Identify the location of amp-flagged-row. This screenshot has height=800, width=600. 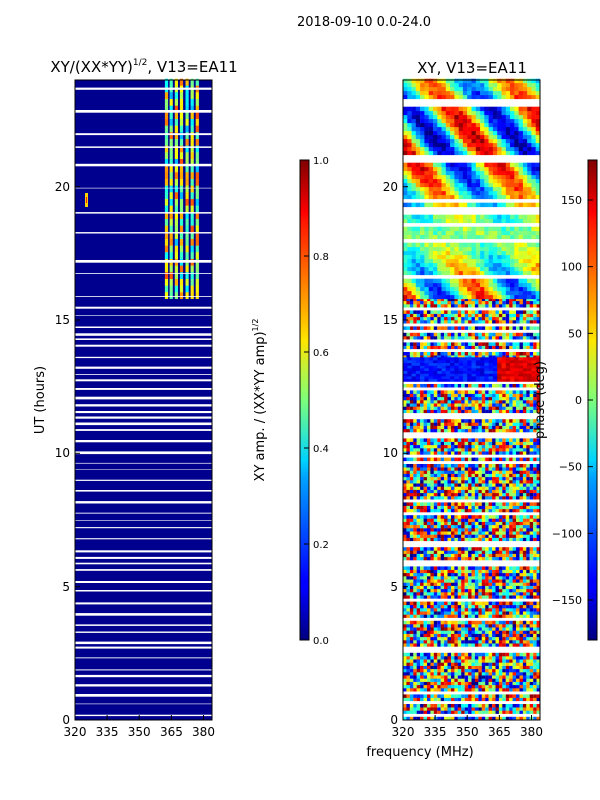
(143, 625).